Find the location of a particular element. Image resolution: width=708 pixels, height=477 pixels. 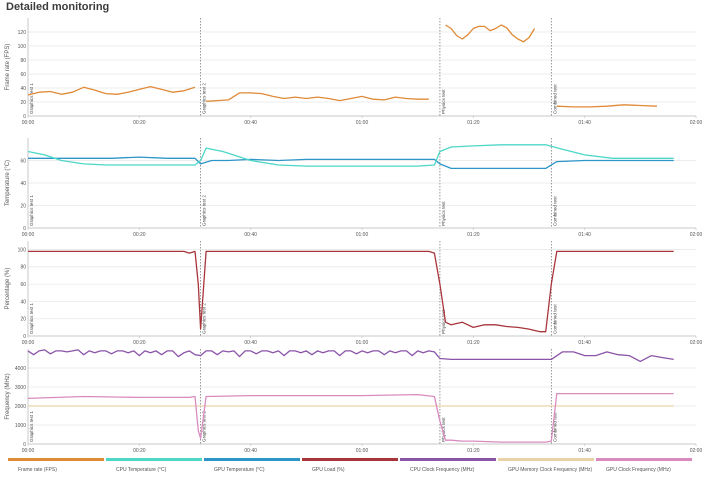

legend-item: GPU Load (%) is located at coordinates (350, 465).